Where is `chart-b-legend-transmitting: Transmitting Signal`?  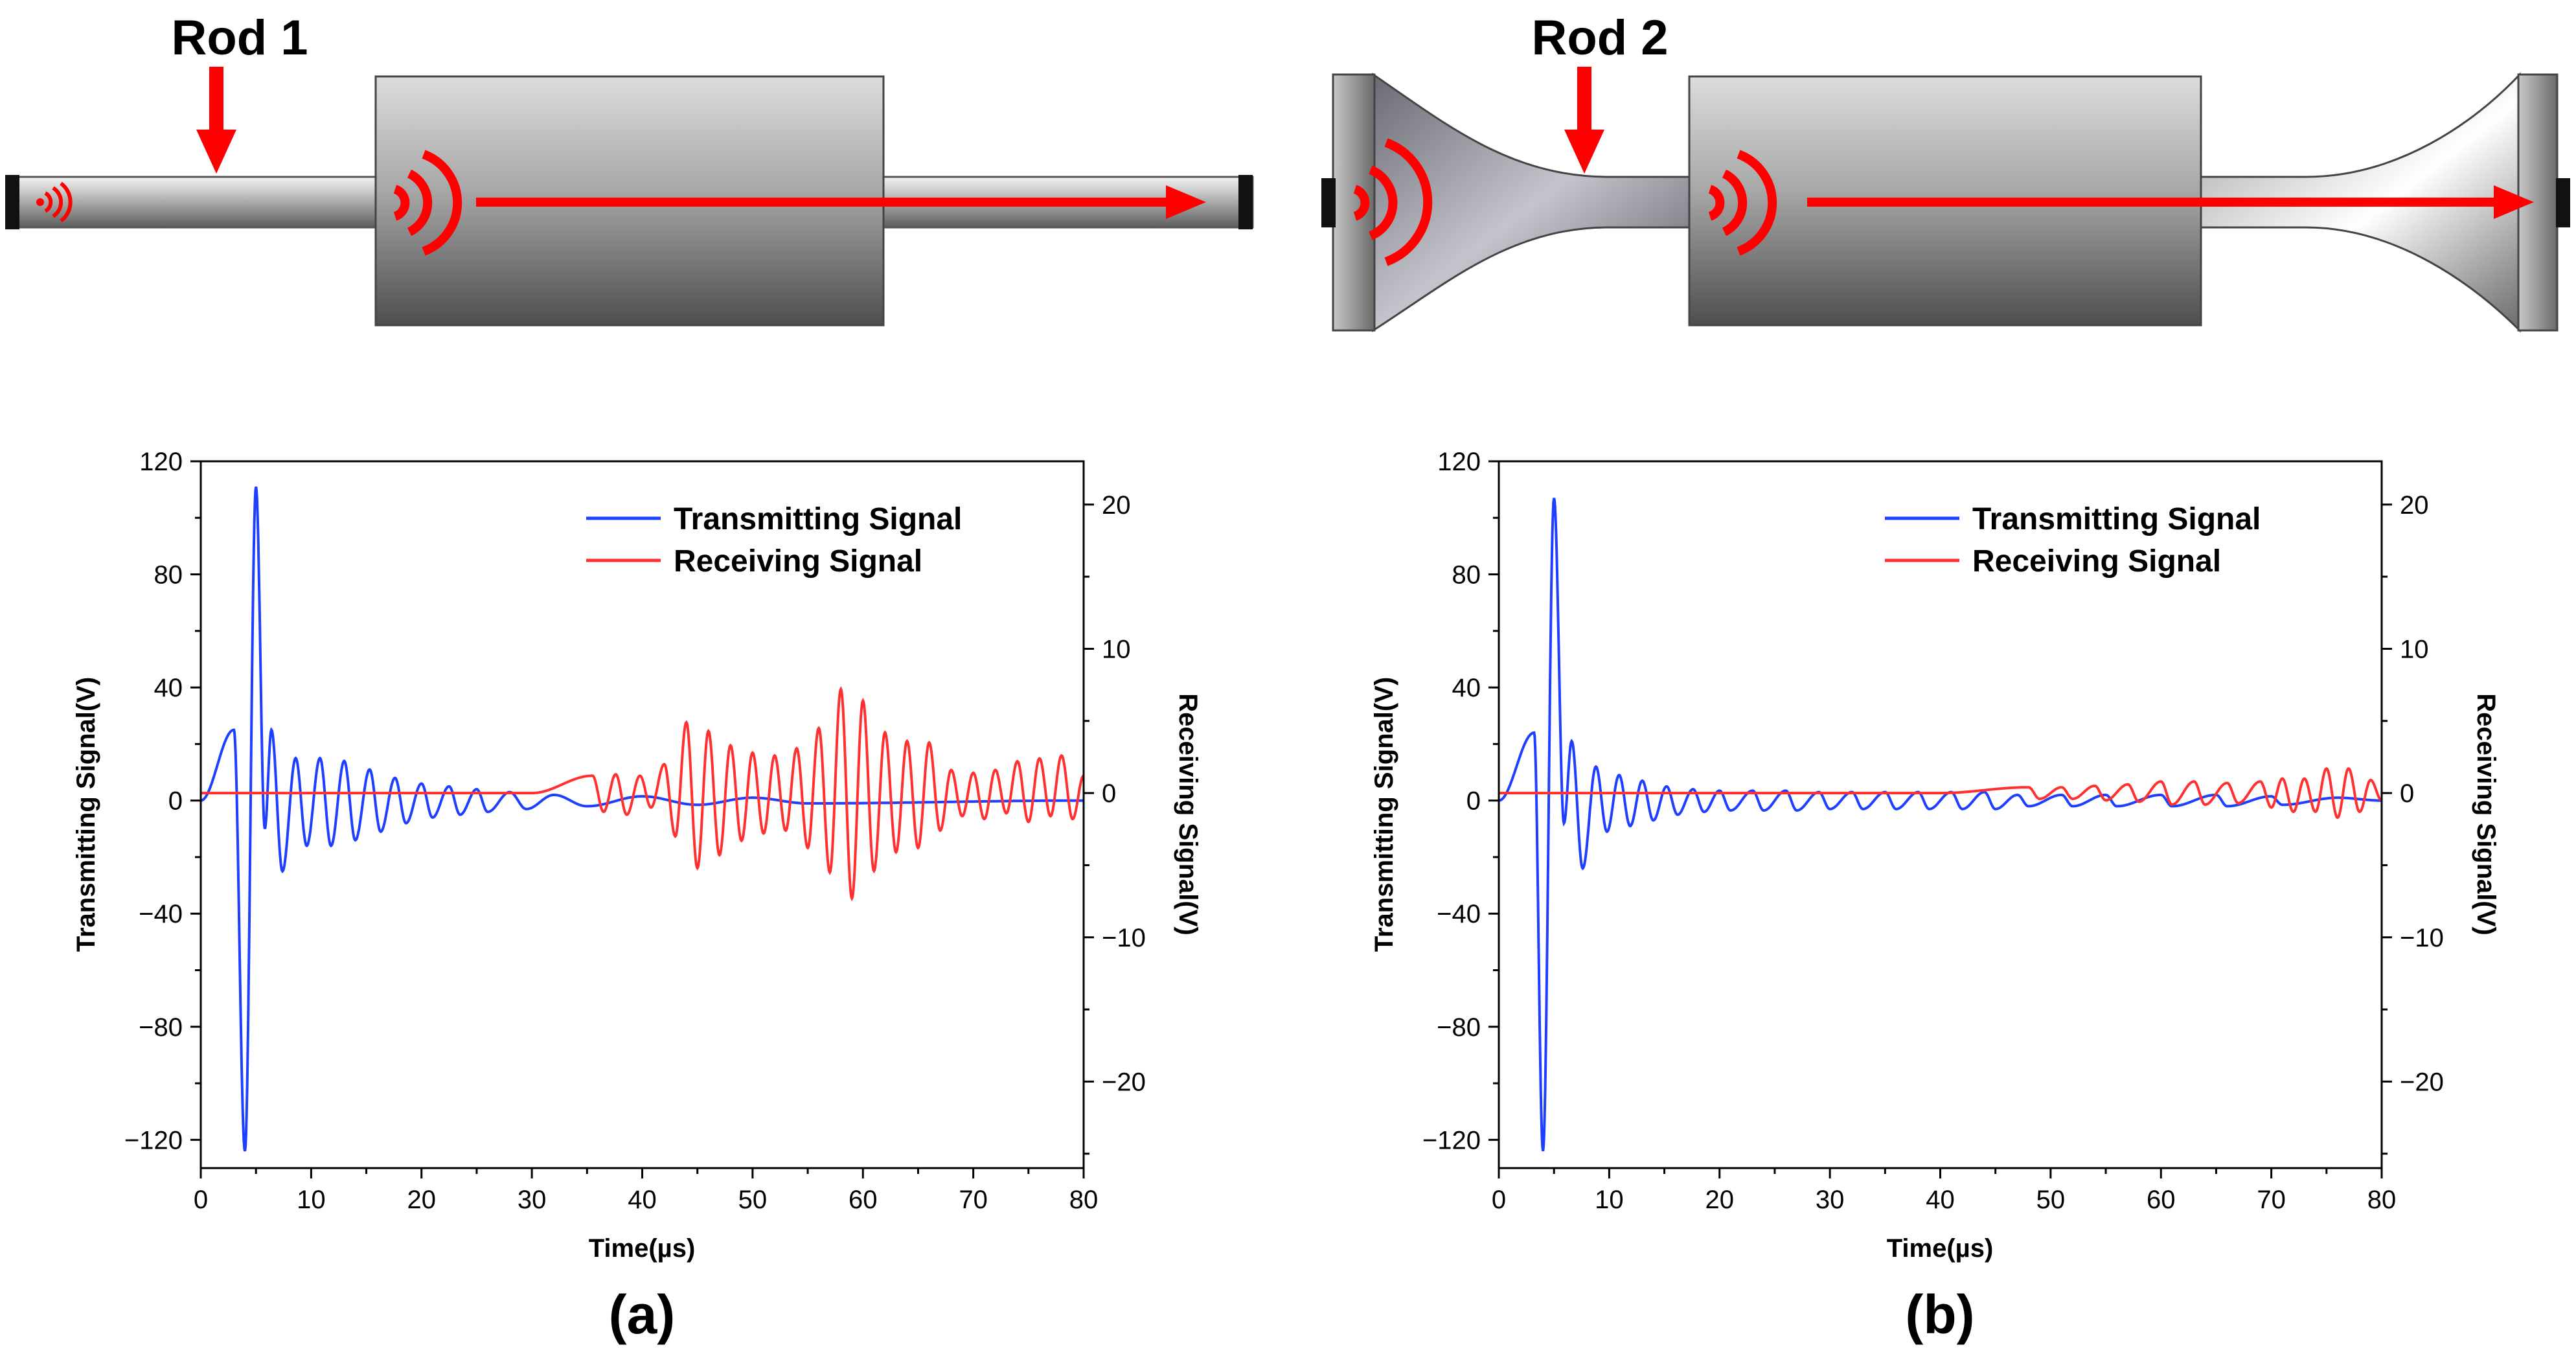 chart-b-legend-transmitting: Transmitting Signal is located at coordinates (2116, 519).